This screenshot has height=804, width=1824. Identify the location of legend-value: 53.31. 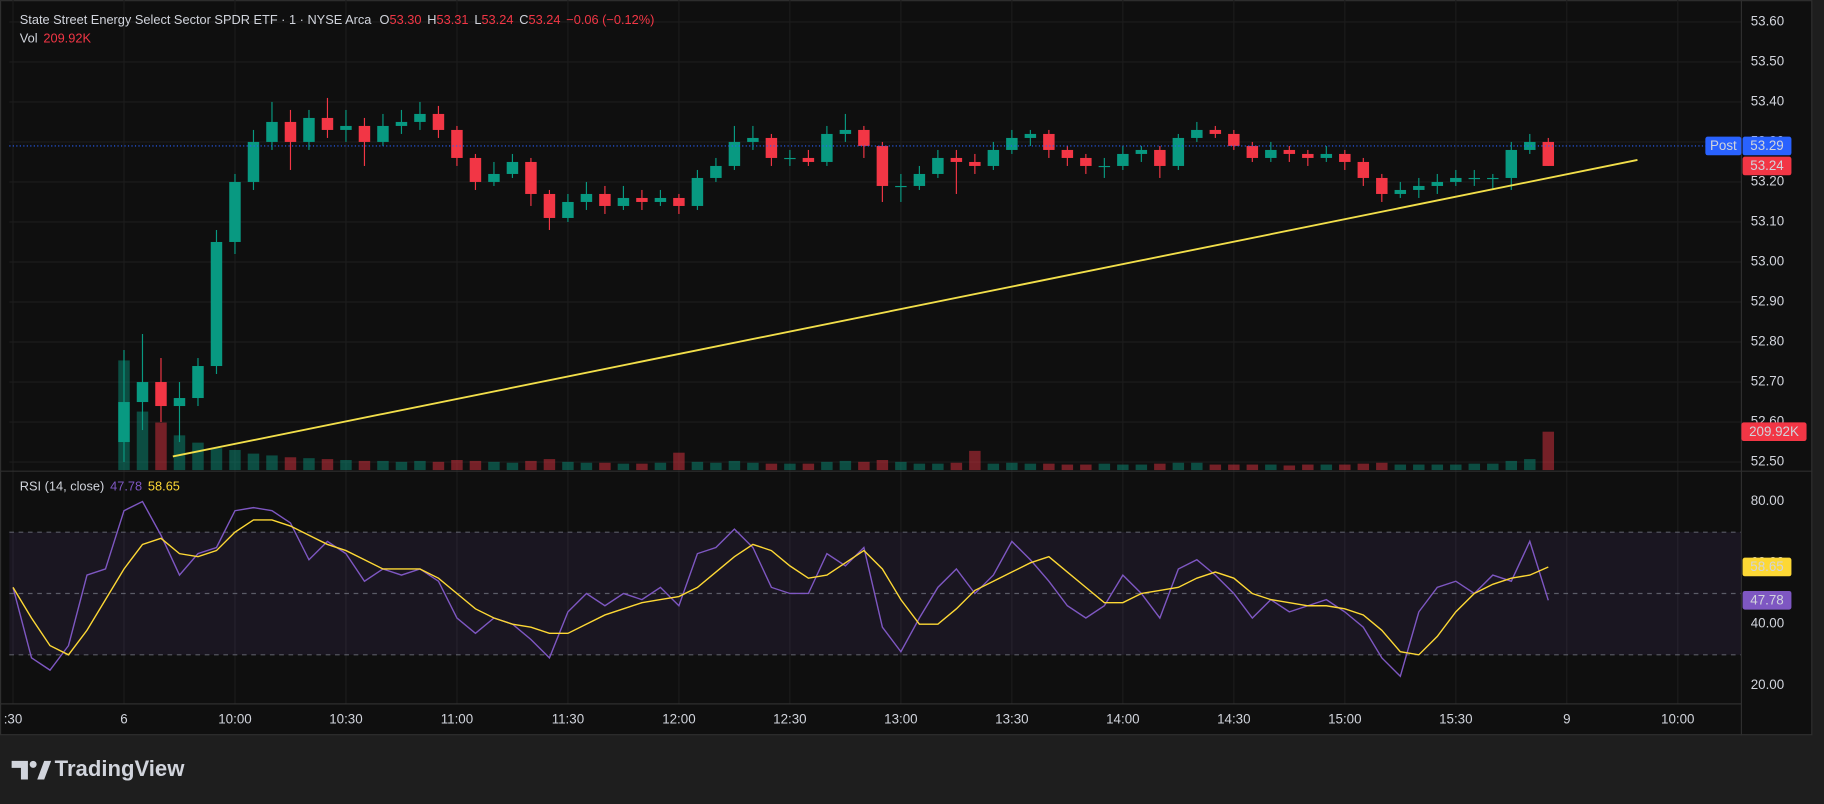
(453, 19).